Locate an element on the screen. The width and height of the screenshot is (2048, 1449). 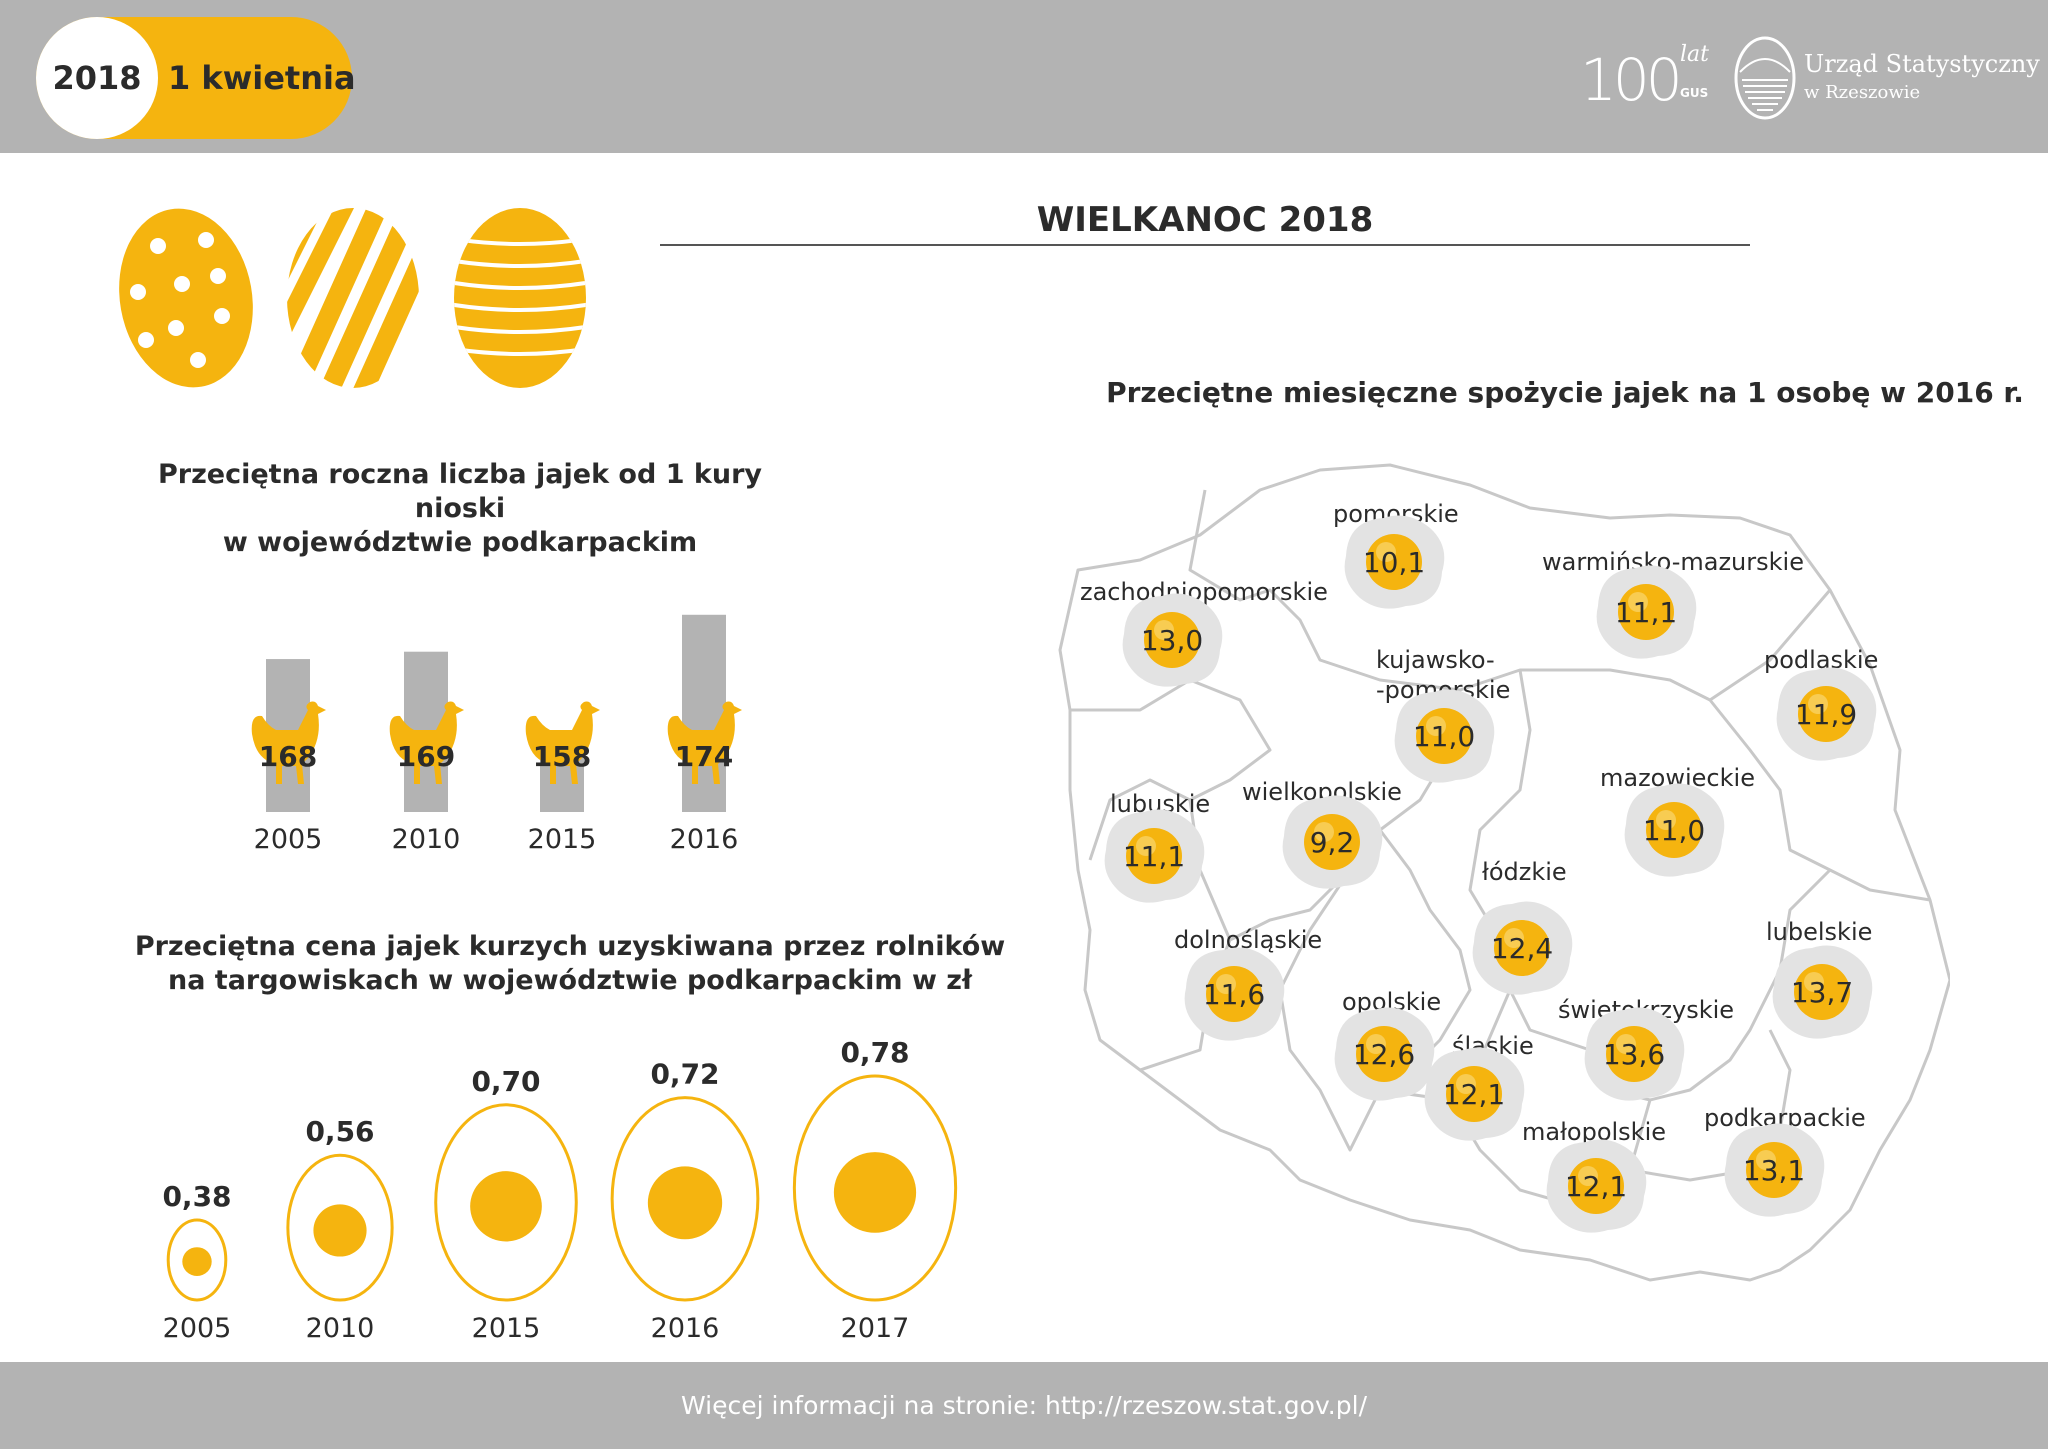
banded-egg-icon is located at coordinates (520, 298).